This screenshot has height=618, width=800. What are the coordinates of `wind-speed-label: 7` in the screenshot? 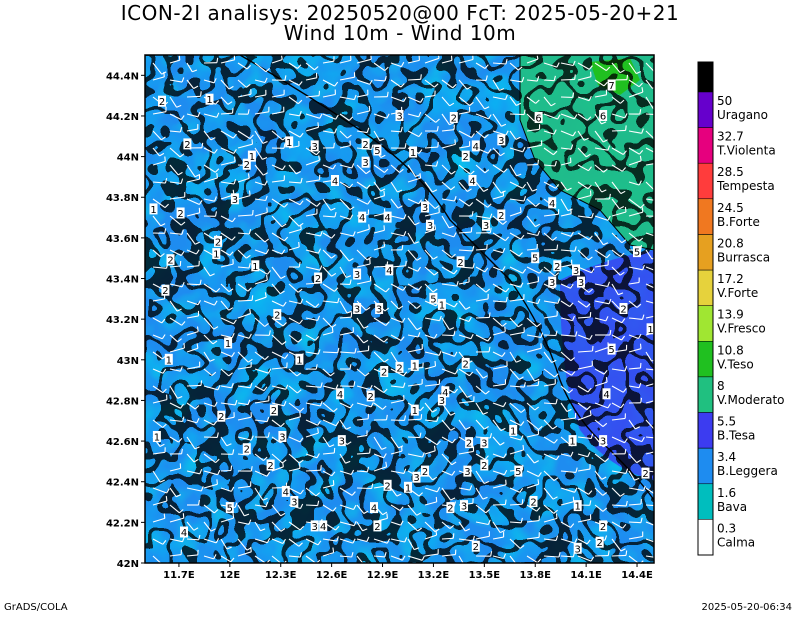 It's located at (611, 86).